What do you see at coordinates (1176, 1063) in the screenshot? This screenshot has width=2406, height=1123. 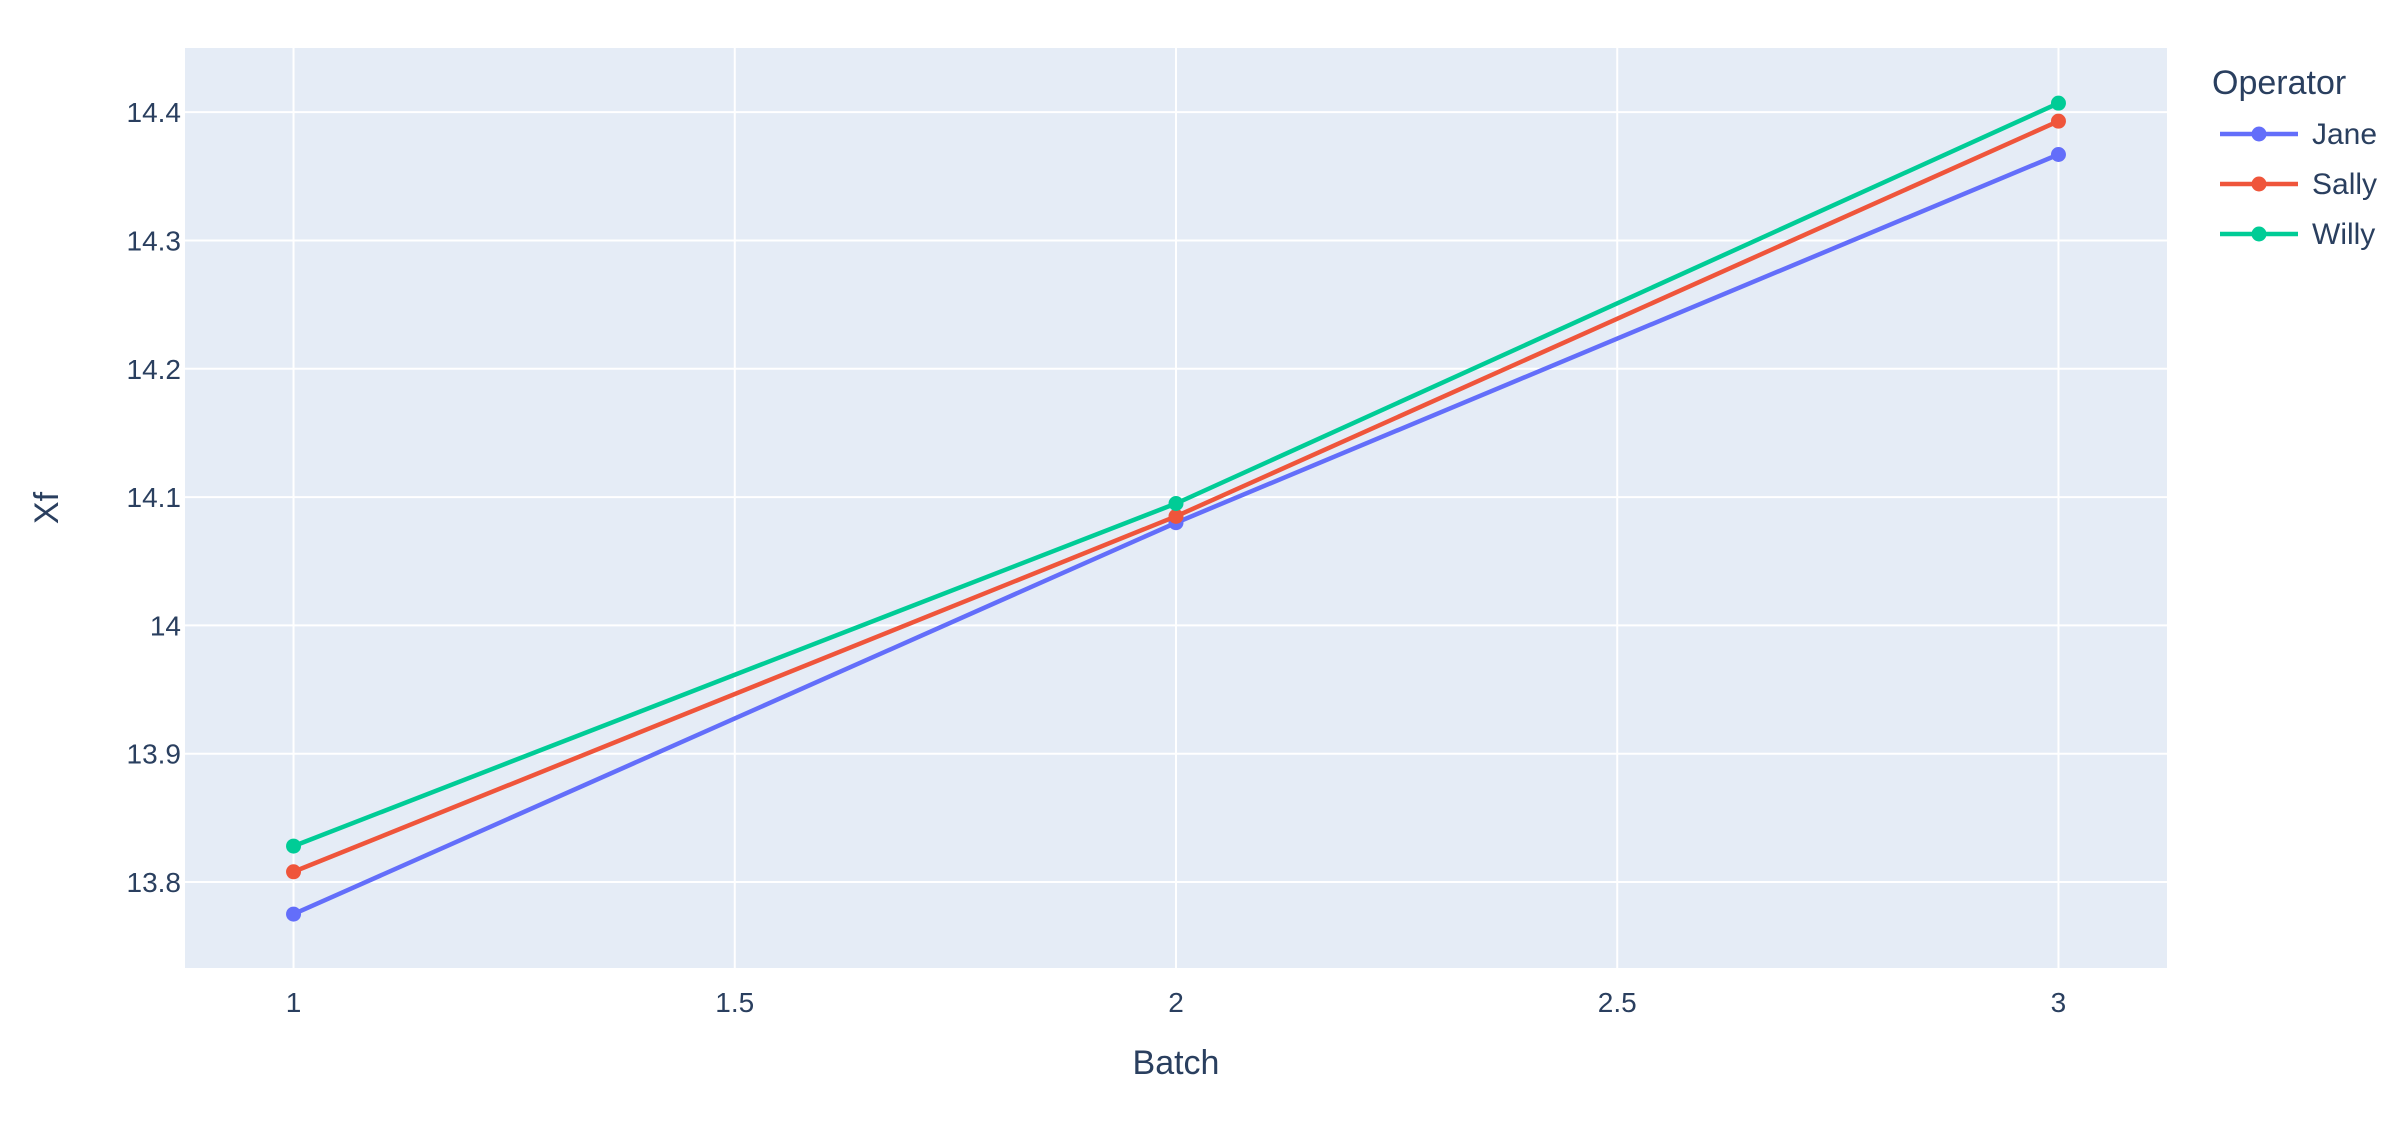 I see `x-axis-title: Batch` at bounding box center [1176, 1063].